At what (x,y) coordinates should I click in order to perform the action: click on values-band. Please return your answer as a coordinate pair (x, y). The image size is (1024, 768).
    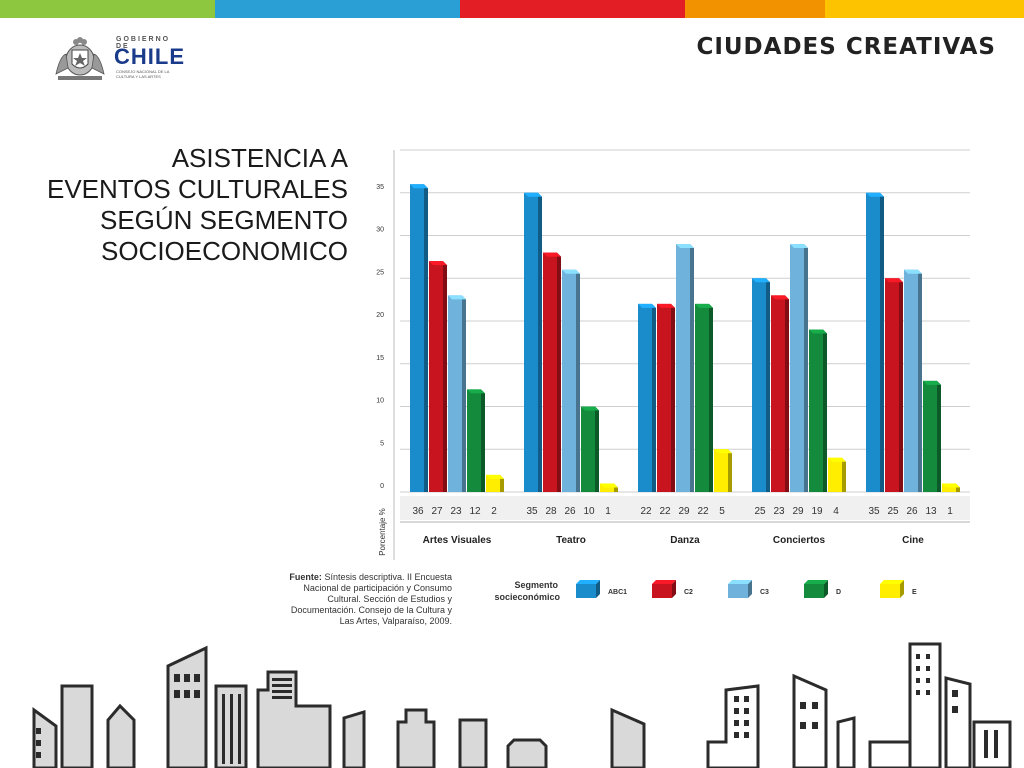
    Looking at the image, I should click on (685, 508).